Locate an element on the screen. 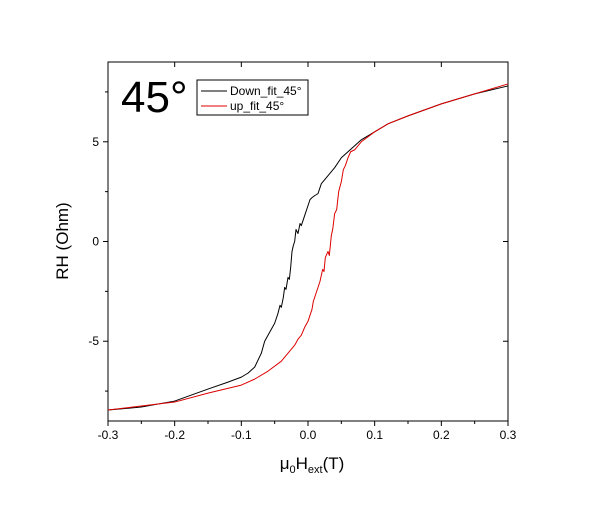 This screenshot has height=510, width=594. angle-annotation: 45° is located at coordinates (154, 97).